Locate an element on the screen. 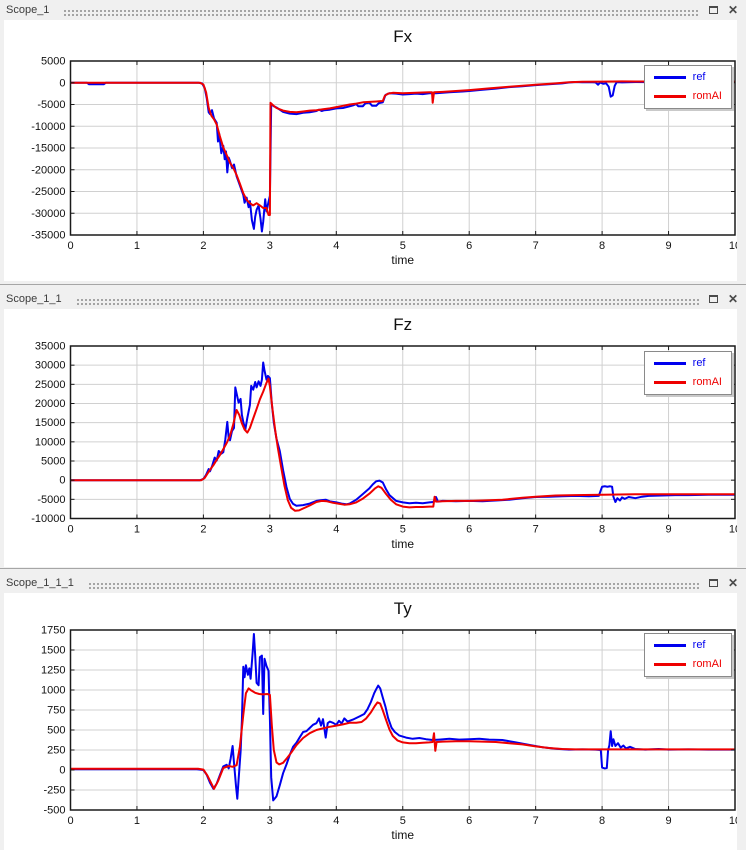  y-tick-label: 35000 is located at coordinates (50, 347).